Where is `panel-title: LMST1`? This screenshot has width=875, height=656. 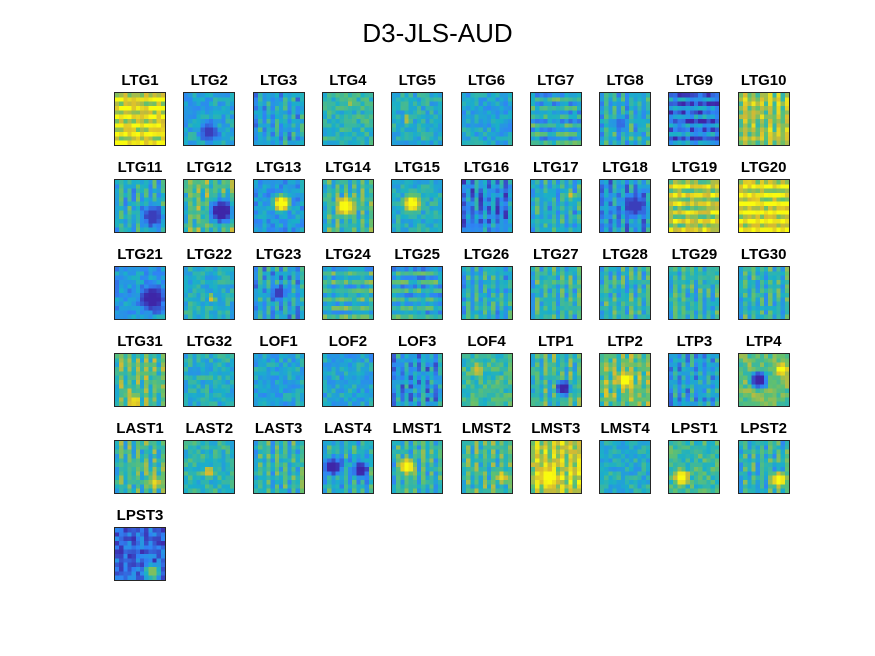
panel-title: LMST1 is located at coordinates (417, 428).